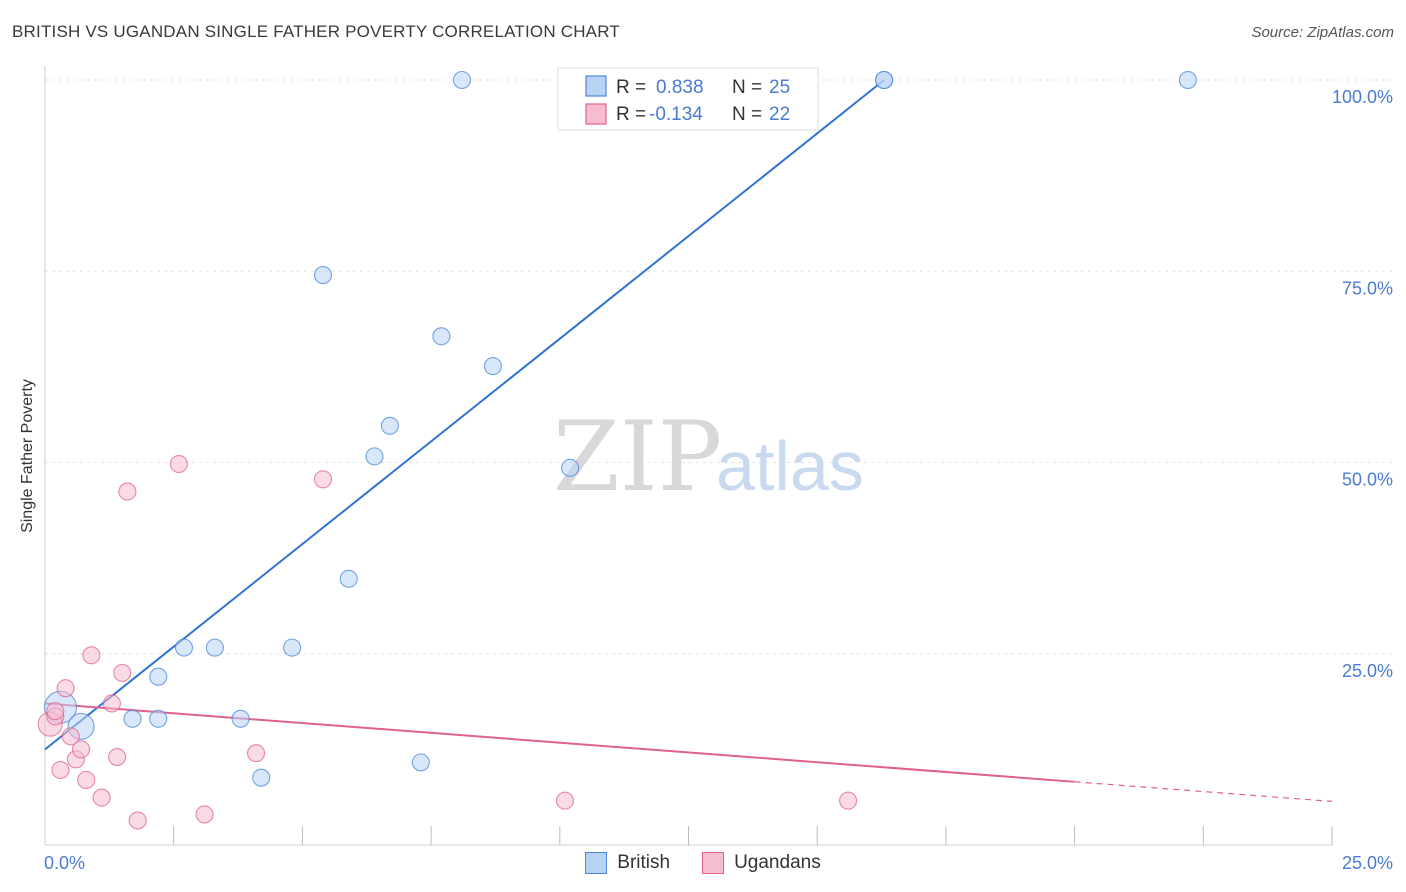 The image size is (1406, 892). Describe the element at coordinates (1367, 480) in the screenshot. I see `y-tick-label-50: 50.0%` at that location.